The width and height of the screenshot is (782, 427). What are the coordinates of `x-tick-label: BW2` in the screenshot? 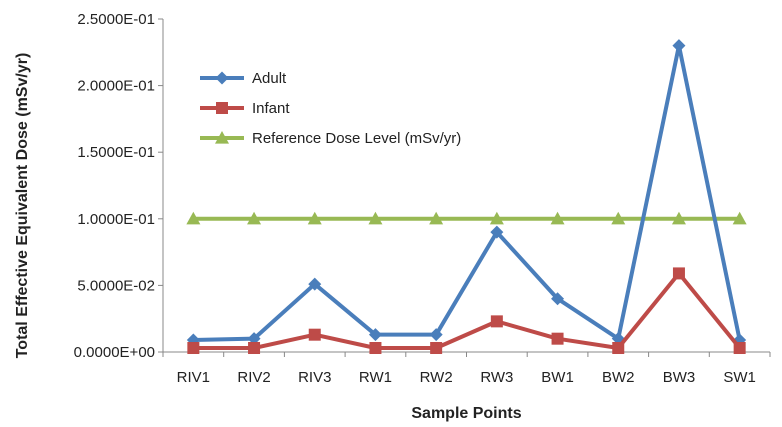 It's located at (618, 377).